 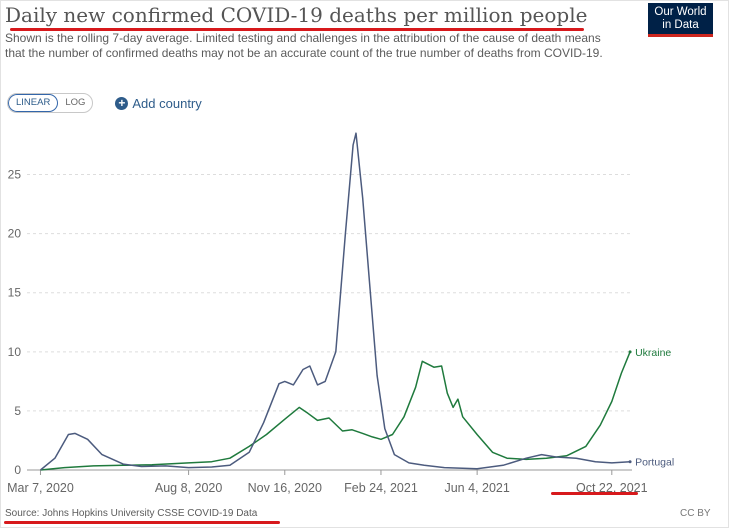 What do you see at coordinates (612, 488) in the screenshot?
I see `x-tick-label: Oct 22, 2021` at bounding box center [612, 488].